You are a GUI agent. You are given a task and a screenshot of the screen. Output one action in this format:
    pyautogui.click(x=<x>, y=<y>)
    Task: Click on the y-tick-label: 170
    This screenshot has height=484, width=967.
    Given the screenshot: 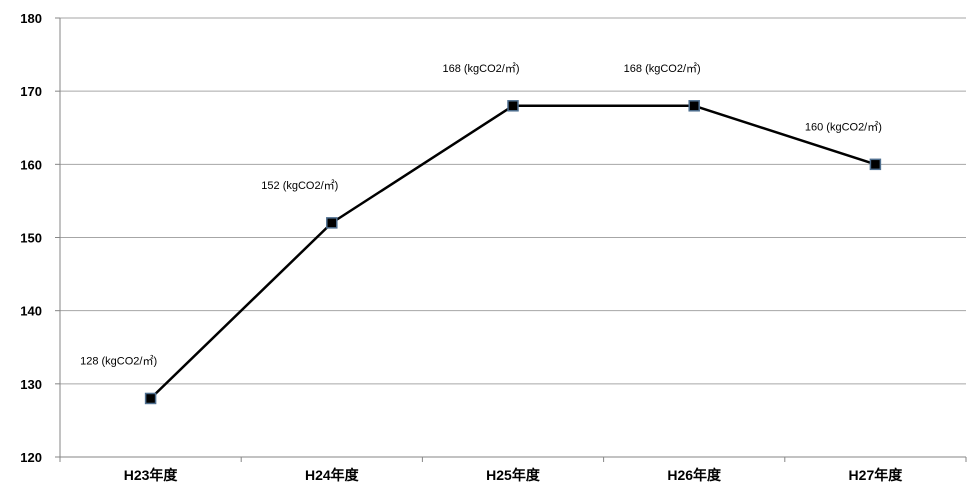 What is the action you would take?
    pyautogui.click(x=31, y=91)
    